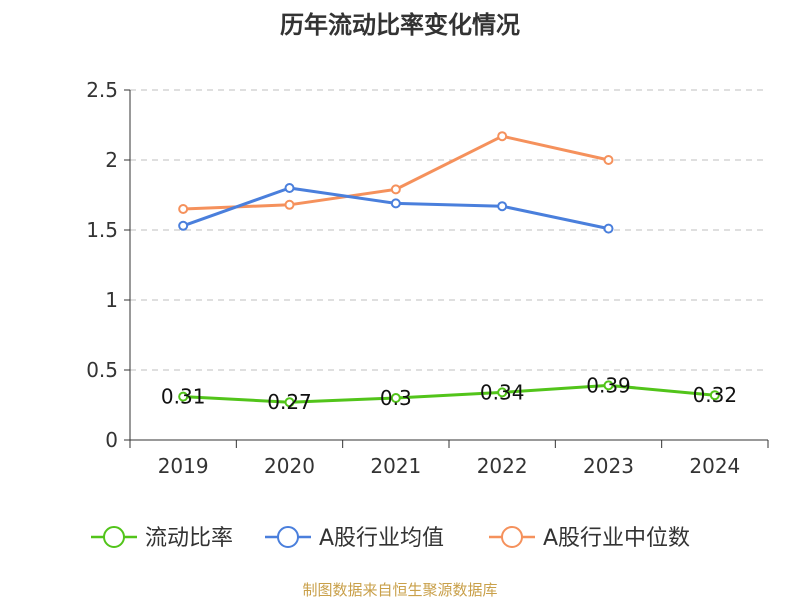 Image resolution: width=800 pixels, height=600 pixels. I want to click on x-tick-label: 2023, so click(608, 466).